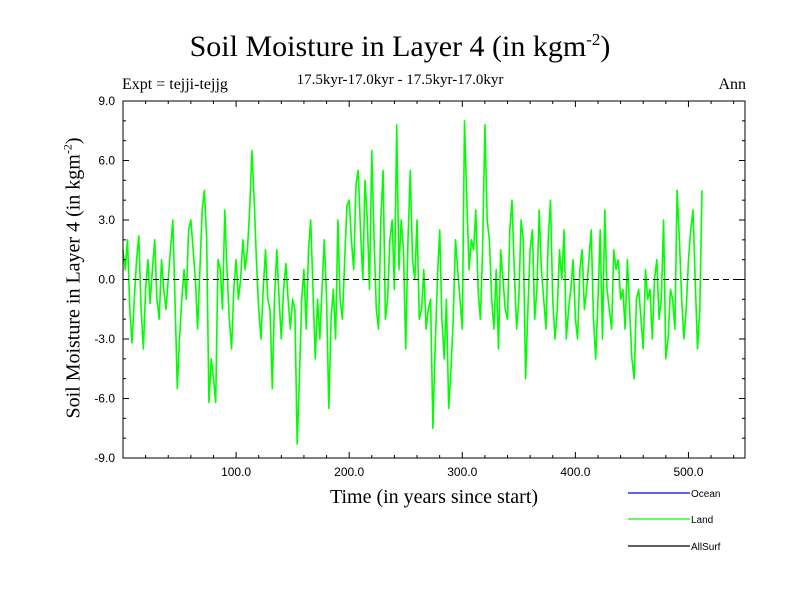  Describe the element at coordinates (400, 46) in the screenshot. I see `chart-title: Soil Moisture in Layer 4 (in kgm-2)` at that location.